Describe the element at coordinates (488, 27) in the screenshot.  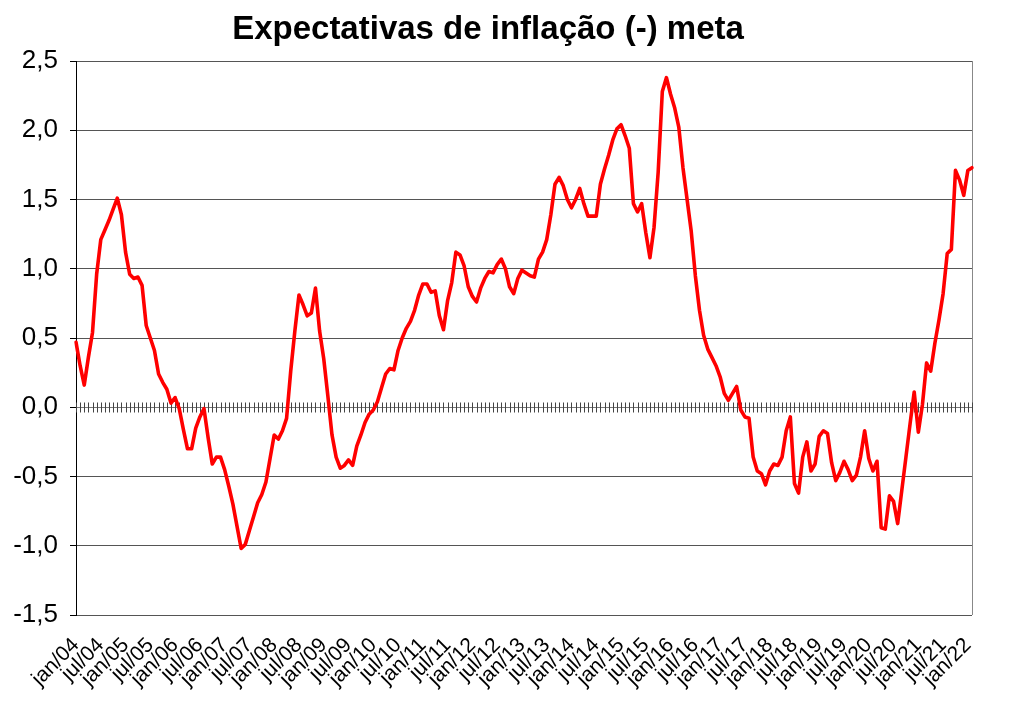
I see `chart-title: Expectativas de inflação (-) meta` at that location.